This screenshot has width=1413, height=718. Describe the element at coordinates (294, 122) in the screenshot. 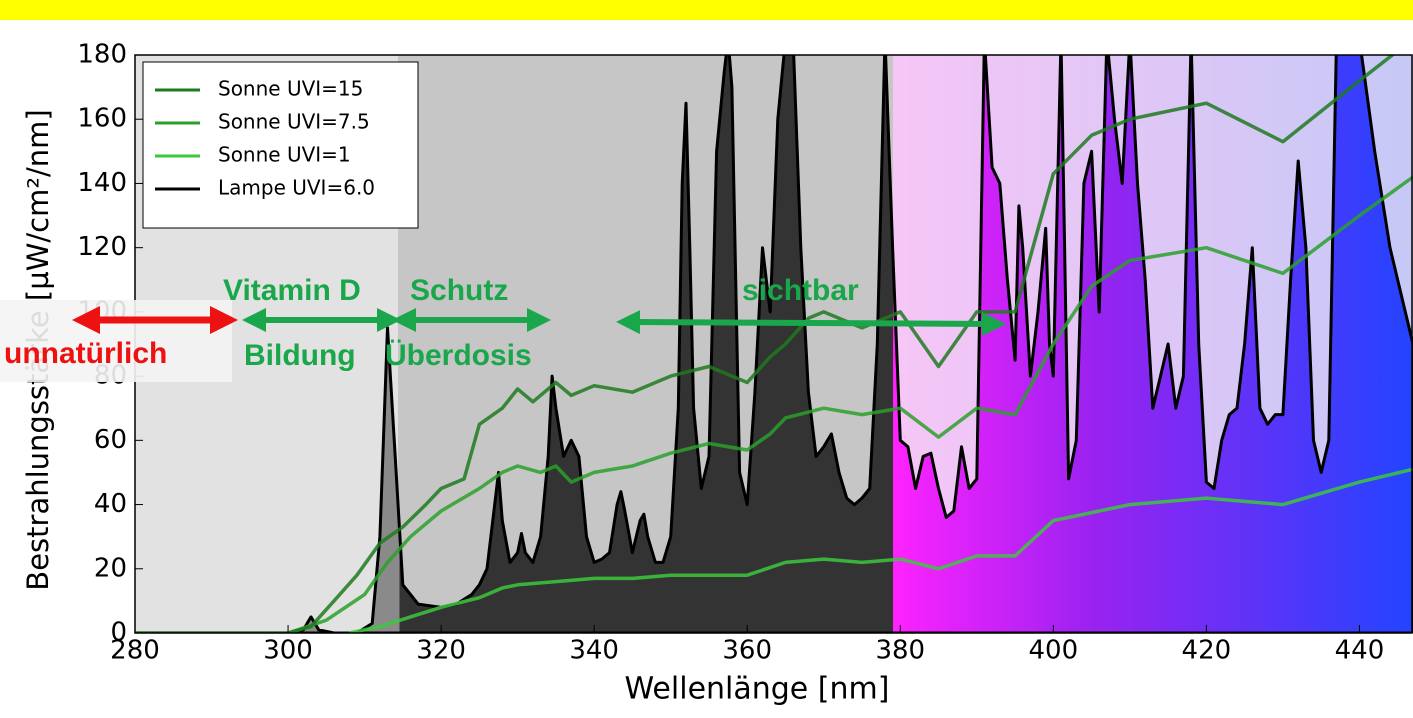

I see `legend-label: Sonne UVI=7.5` at that location.